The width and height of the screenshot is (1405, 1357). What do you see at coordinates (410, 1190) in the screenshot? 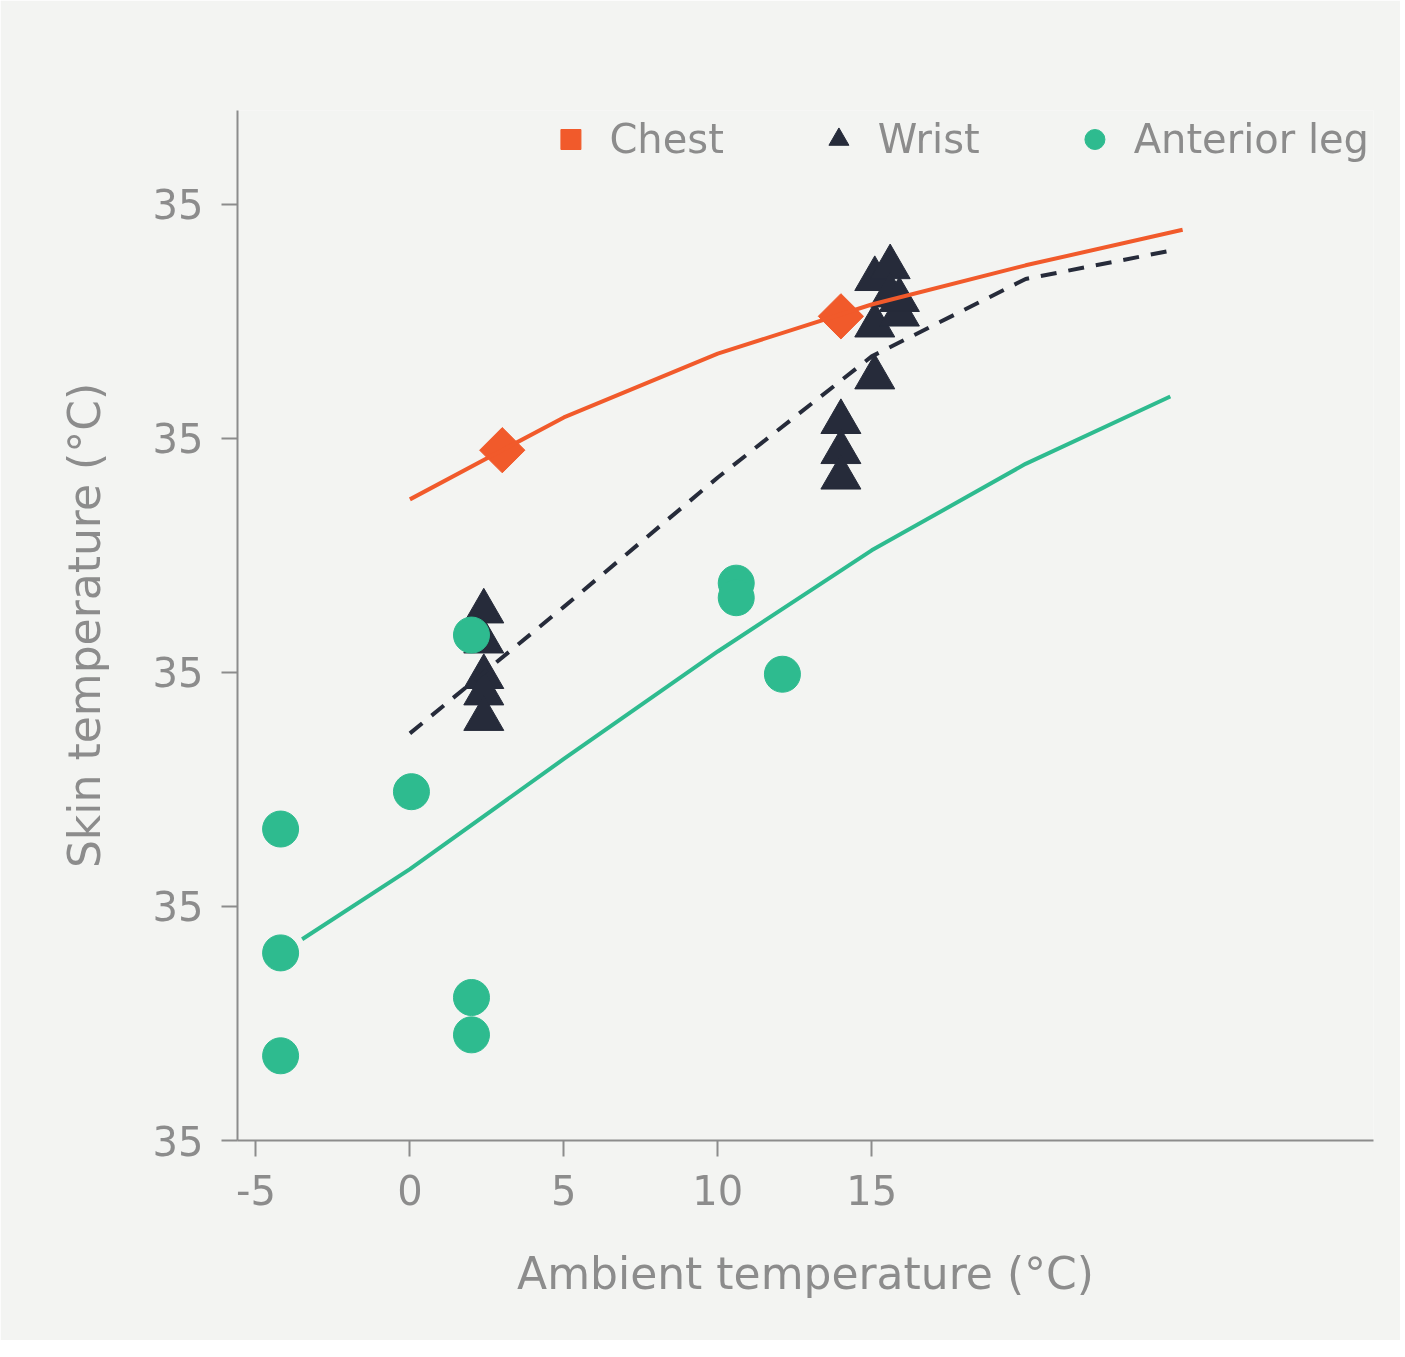
I see `x-tick-label: 0` at bounding box center [410, 1190].